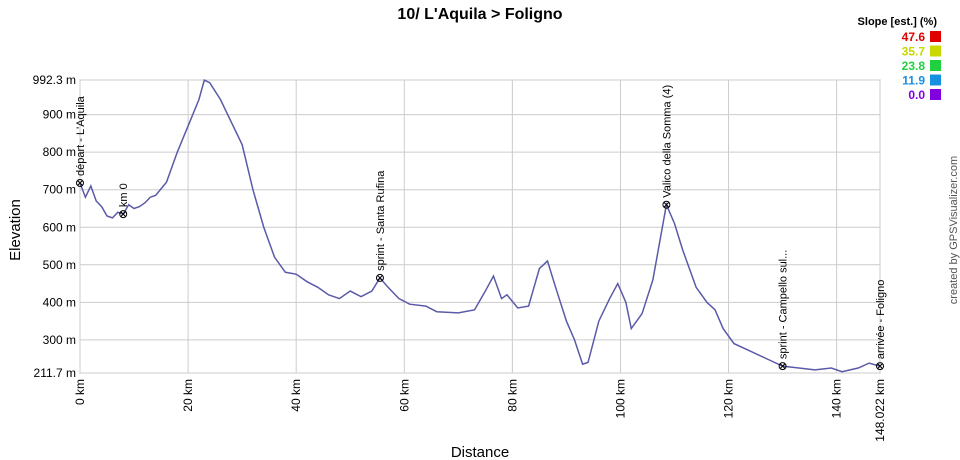 The height and width of the screenshot is (460, 960). Describe the element at coordinates (914, 52) in the screenshot. I see `legend-label: 35.7` at that location.